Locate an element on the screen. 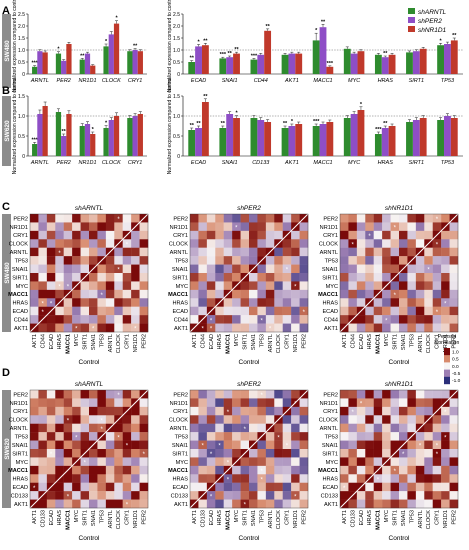  row-label: CRY1 is located at coordinates (330, 236).